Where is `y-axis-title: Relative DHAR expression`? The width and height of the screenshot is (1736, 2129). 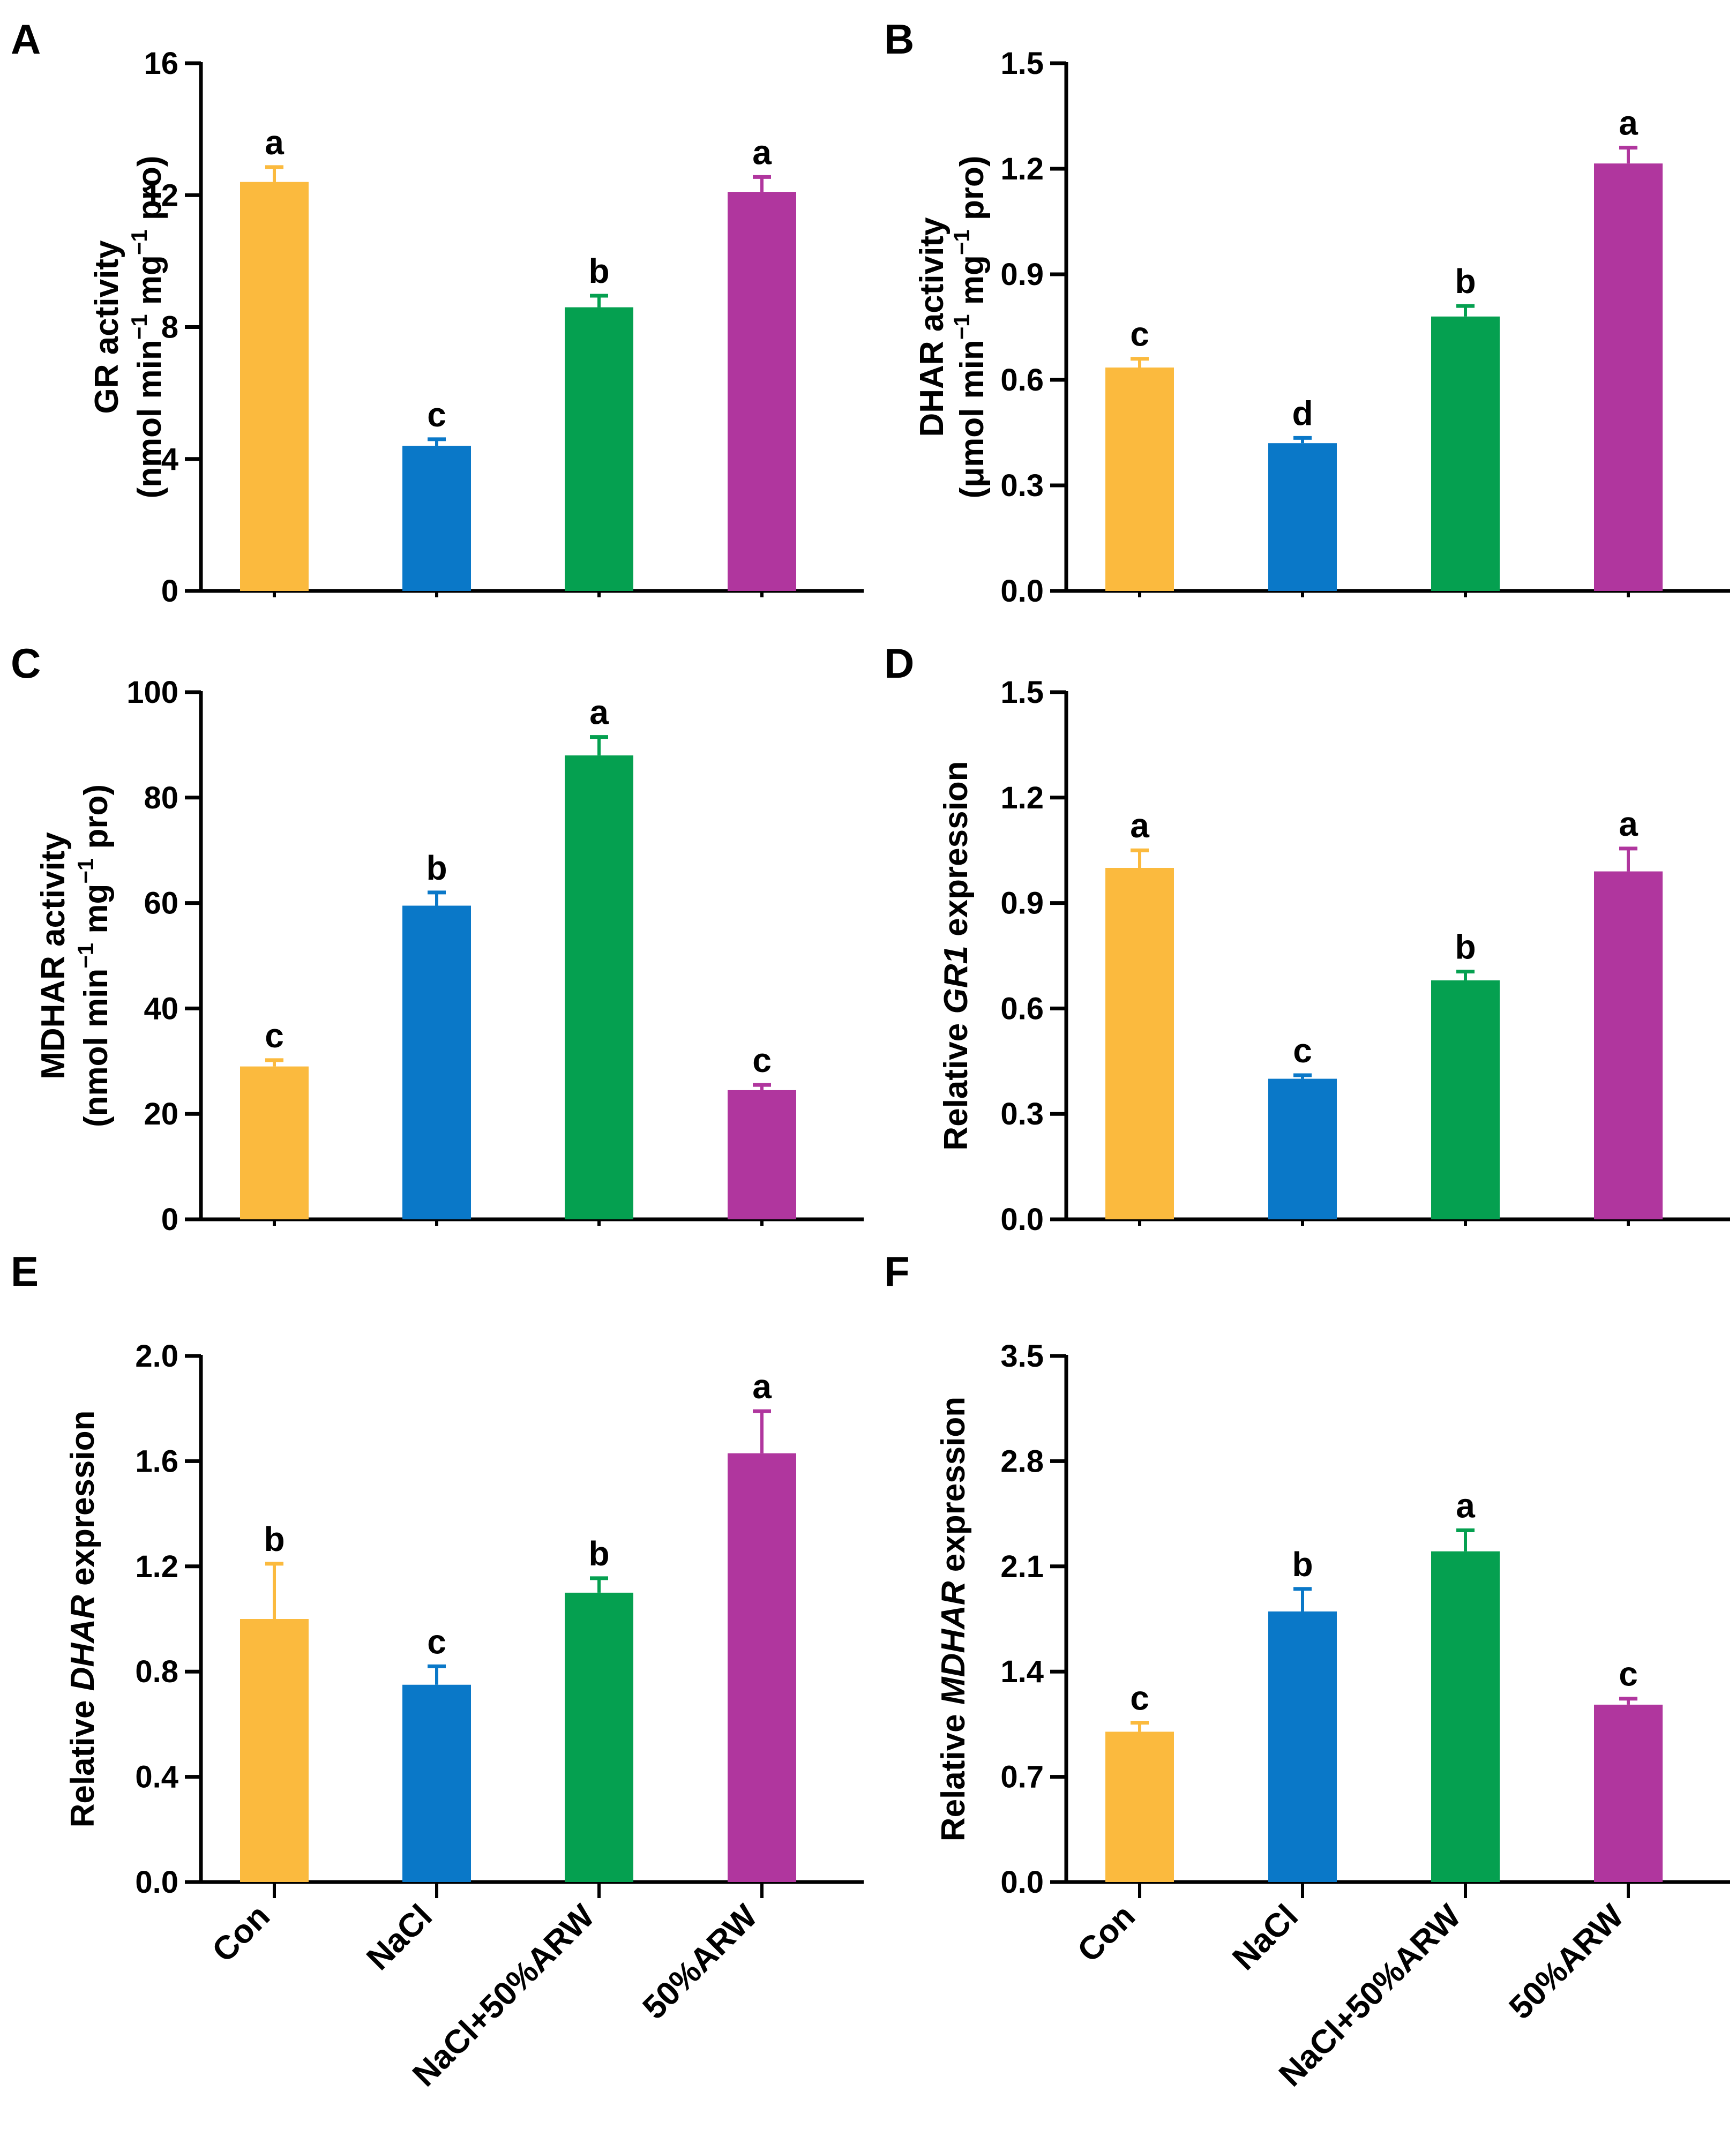
y-axis-title: Relative DHAR expression is located at coordinates (82, 1619).